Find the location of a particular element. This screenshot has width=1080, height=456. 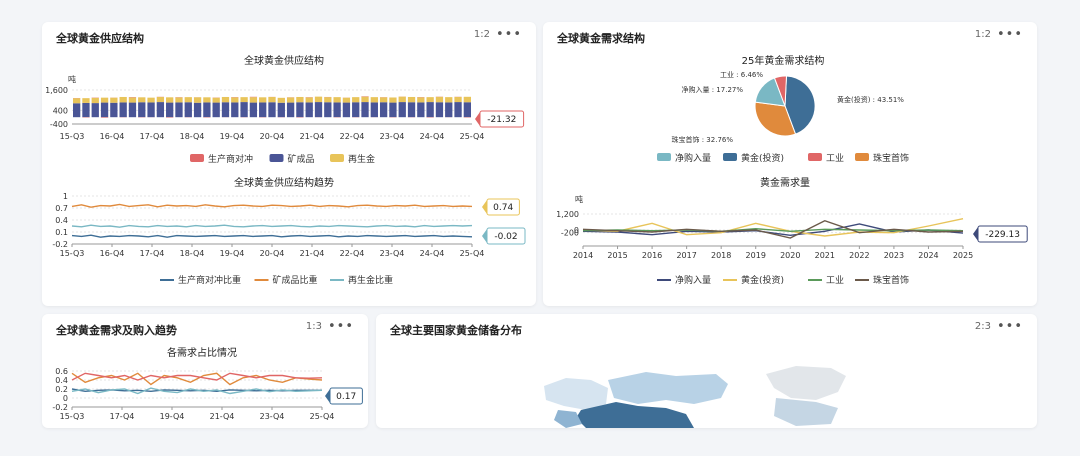

bar-callout-label: -21.32 is located at coordinates (501, 120).